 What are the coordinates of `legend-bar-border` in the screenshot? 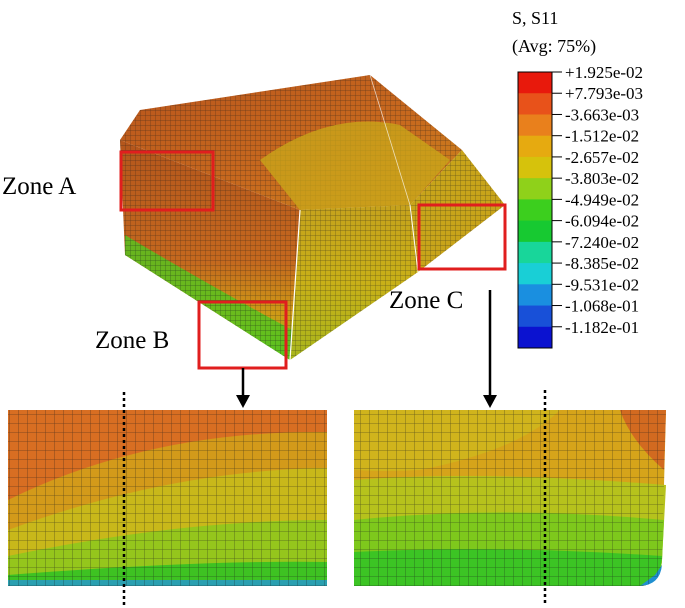 It's located at (535, 210).